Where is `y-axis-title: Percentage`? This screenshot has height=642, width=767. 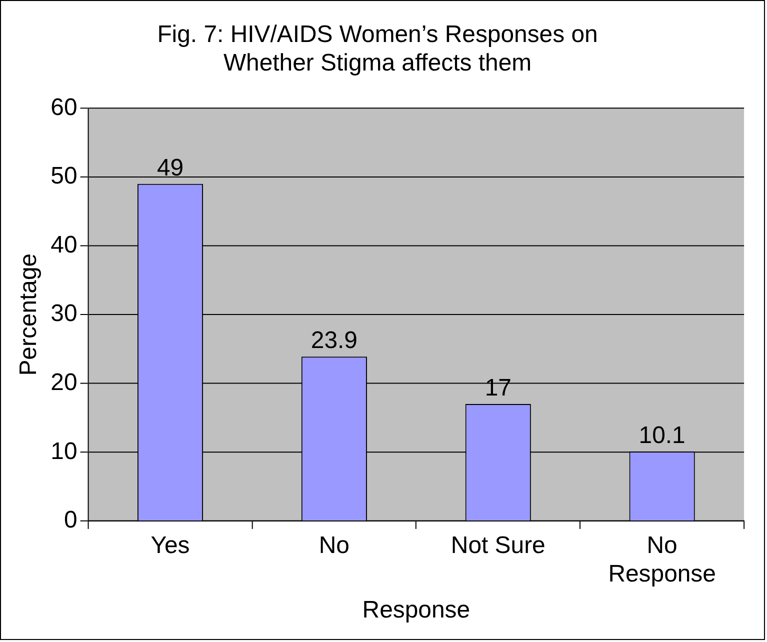 y-axis-title: Percentage is located at coordinates (28, 314).